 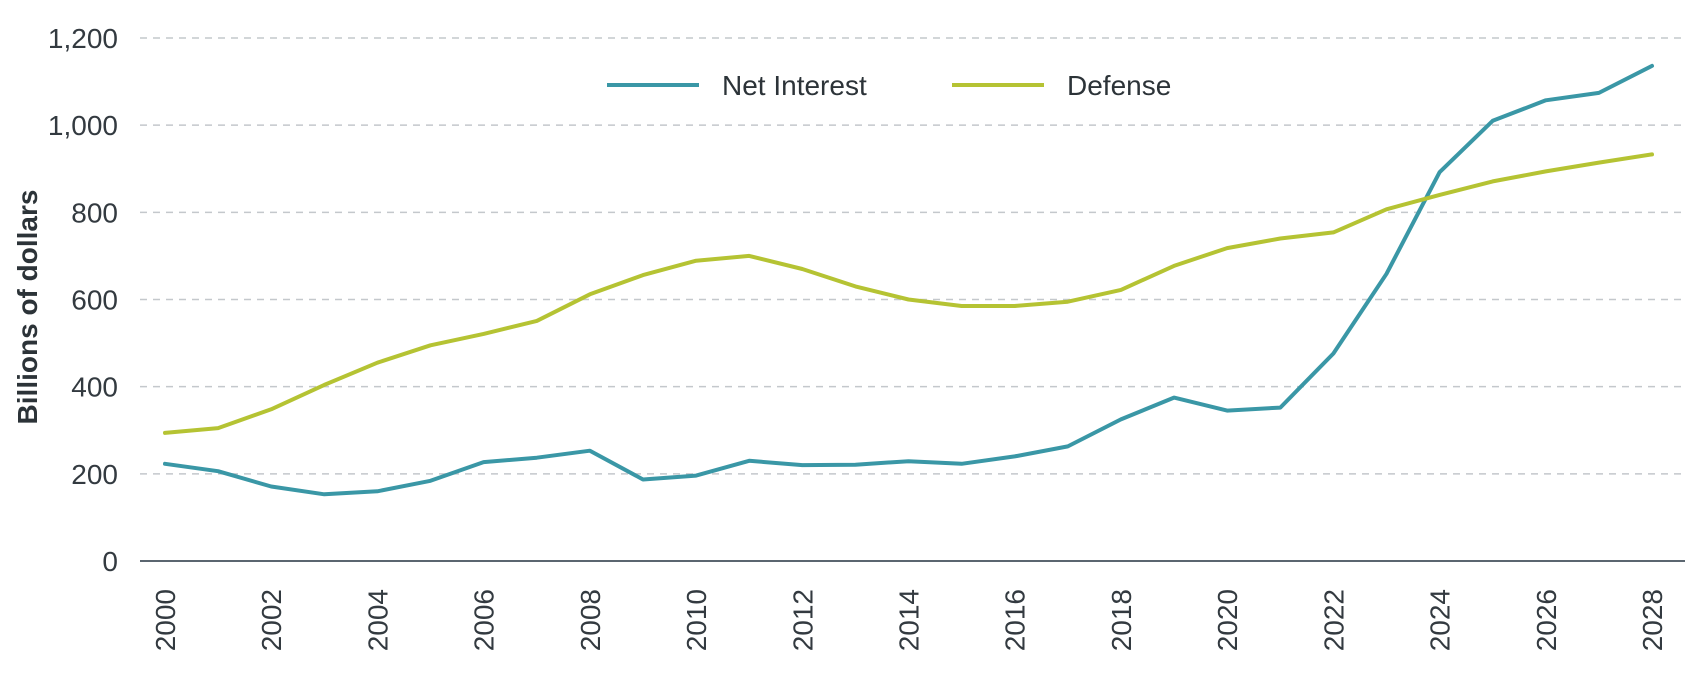 What do you see at coordinates (484, 620) in the screenshot?
I see `x-tick-label: 2006` at bounding box center [484, 620].